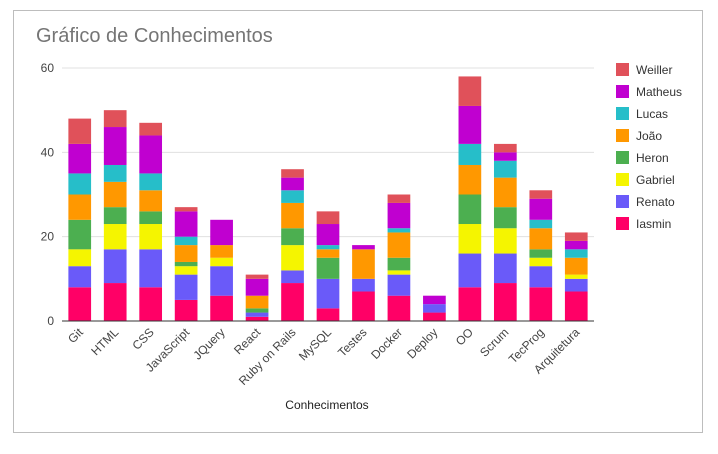 The height and width of the screenshot is (454, 718). What do you see at coordinates (422, 343) in the screenshot?
I see `x-tick-label: Deploy` at bounding box center [422, 343].